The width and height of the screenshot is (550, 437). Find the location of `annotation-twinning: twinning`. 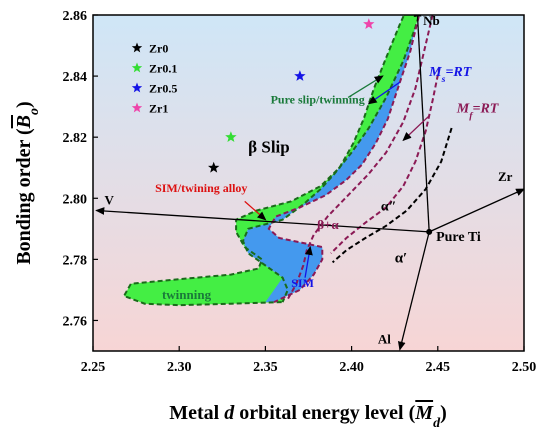

annotation-twinning: twinning is located at coordinates (187, 294).